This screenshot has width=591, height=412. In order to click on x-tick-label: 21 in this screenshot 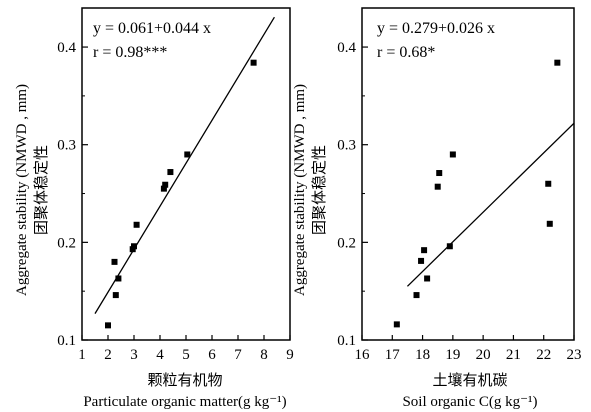, I will do `click(513, 355)`.